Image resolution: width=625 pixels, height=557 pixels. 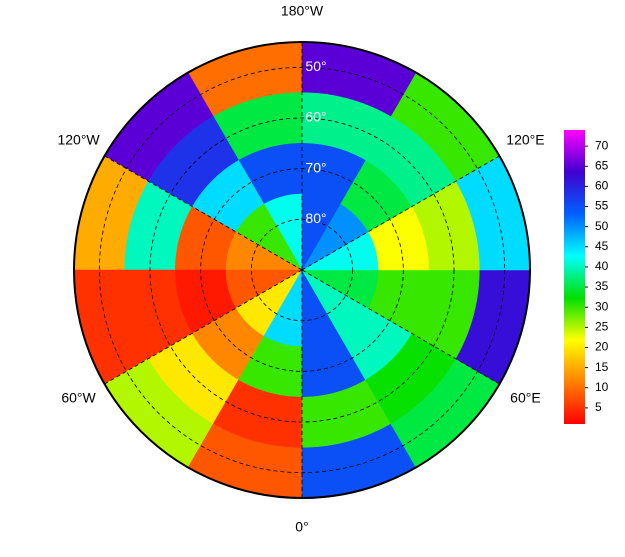 What do you see at coordinates (602, 306) in the screenshot?
I see `colorbar-tick-label: 30` at bounding box center [602, 306].